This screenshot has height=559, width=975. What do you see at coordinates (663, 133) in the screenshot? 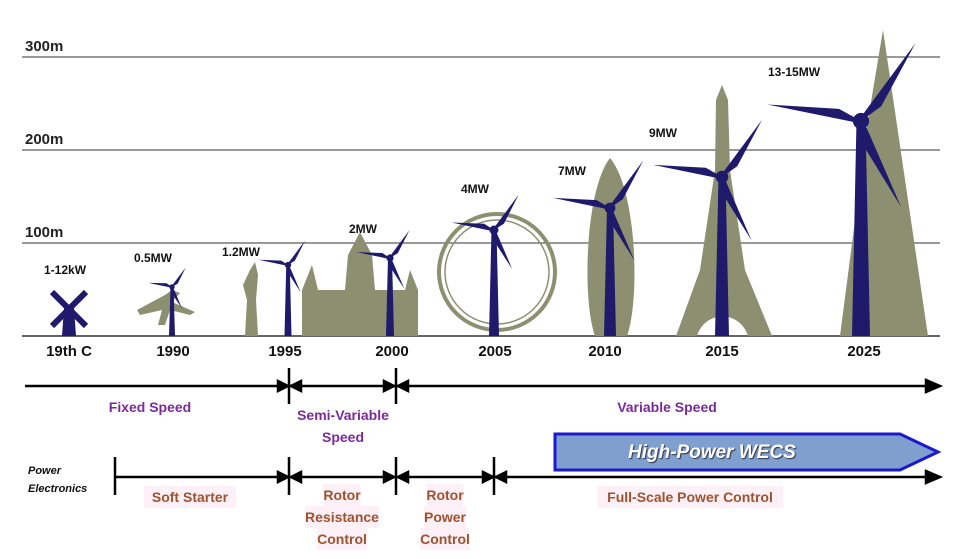
I see `rating-label: 9MW` at bounding box center [663, 133].